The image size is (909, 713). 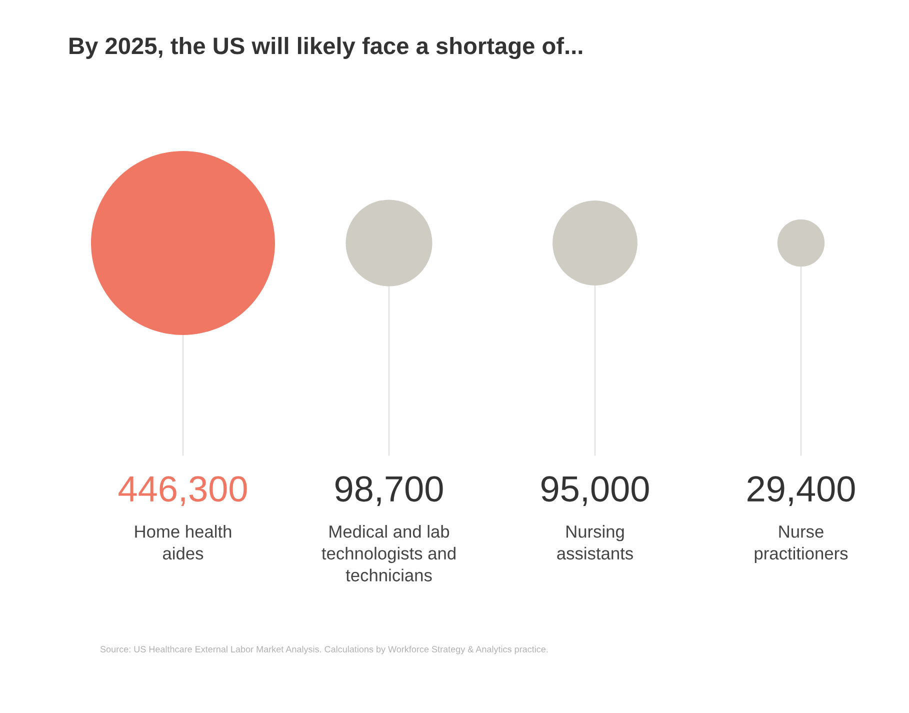 I want to click on category-label: Nursing assistants, so click(x=595, y=542).